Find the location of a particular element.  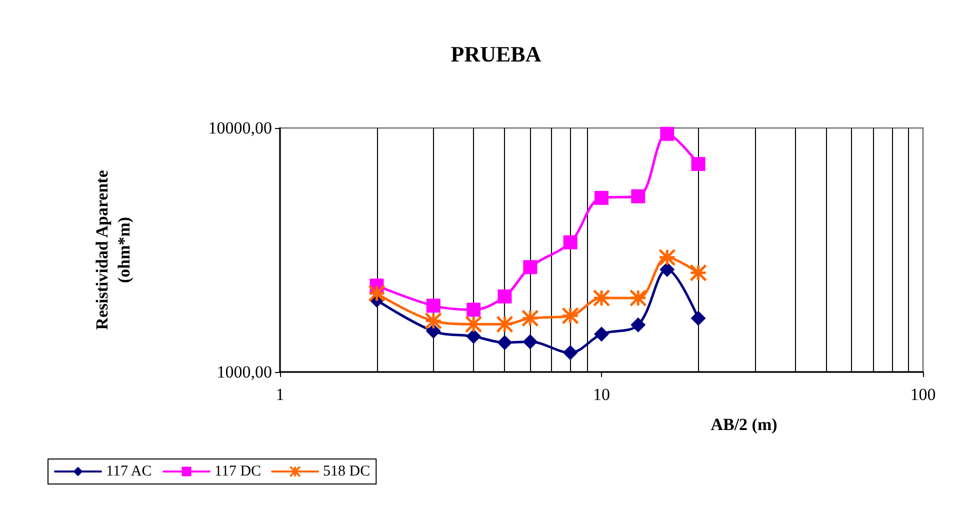

x-tick-label: 10 is located at coordinates (601, 394).